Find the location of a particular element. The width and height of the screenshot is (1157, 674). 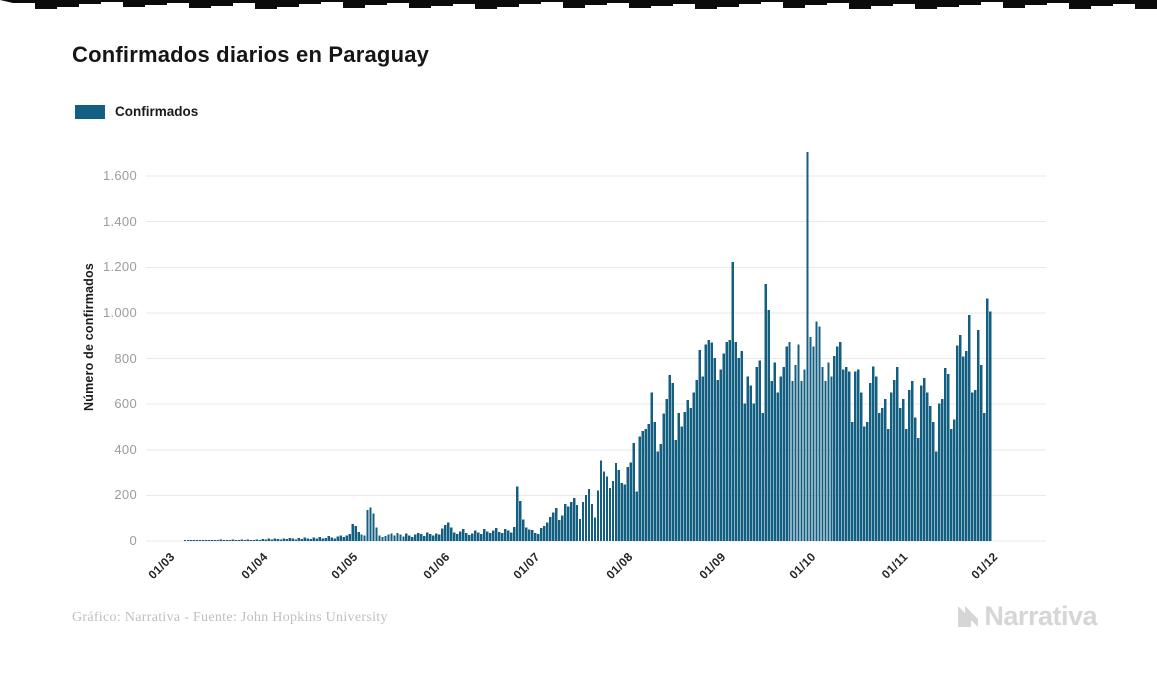

y-tick-label: 200 is located at coordinates (125, 495).